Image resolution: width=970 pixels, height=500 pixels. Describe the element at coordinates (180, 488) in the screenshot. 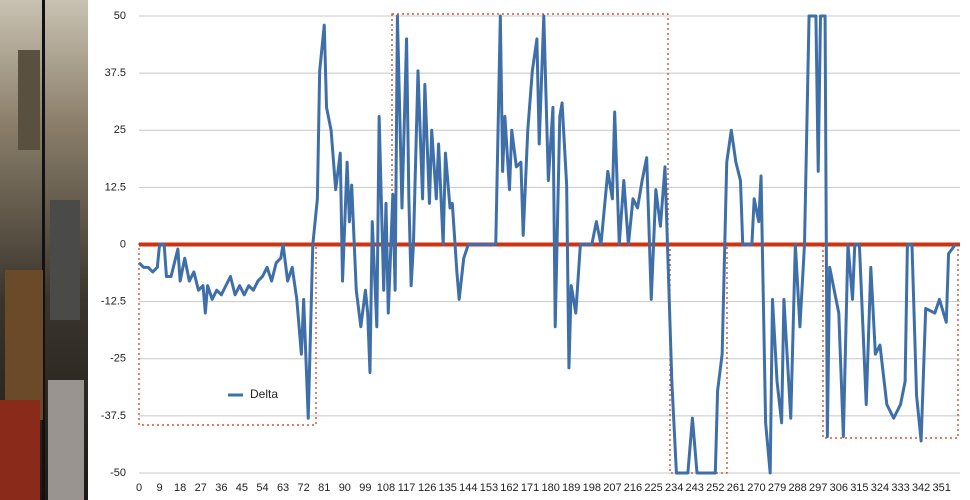

I see `x-tick-label: 18` at that location.